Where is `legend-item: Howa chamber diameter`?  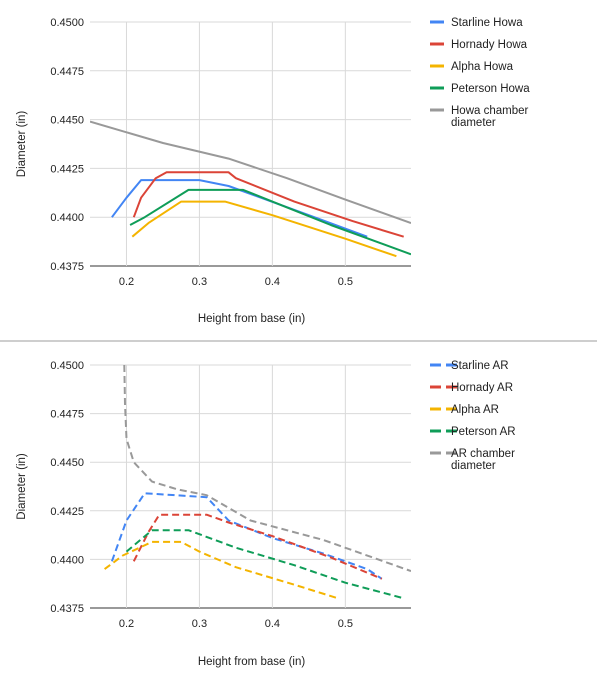 legend-item: Howa chamber diameter is located at coordinates (479, 117).